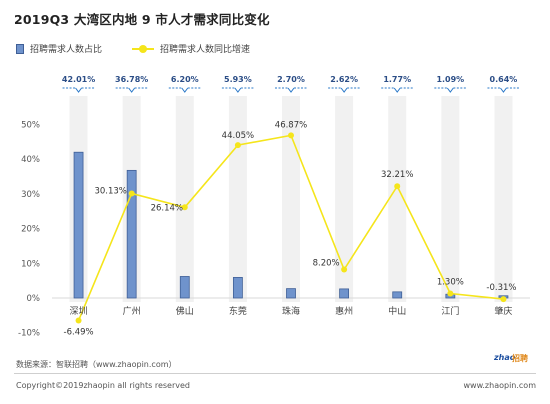 The width and height of the screenshot is (550, 404). I want to click on x-tick-label: 惠州, so click(344, 311).